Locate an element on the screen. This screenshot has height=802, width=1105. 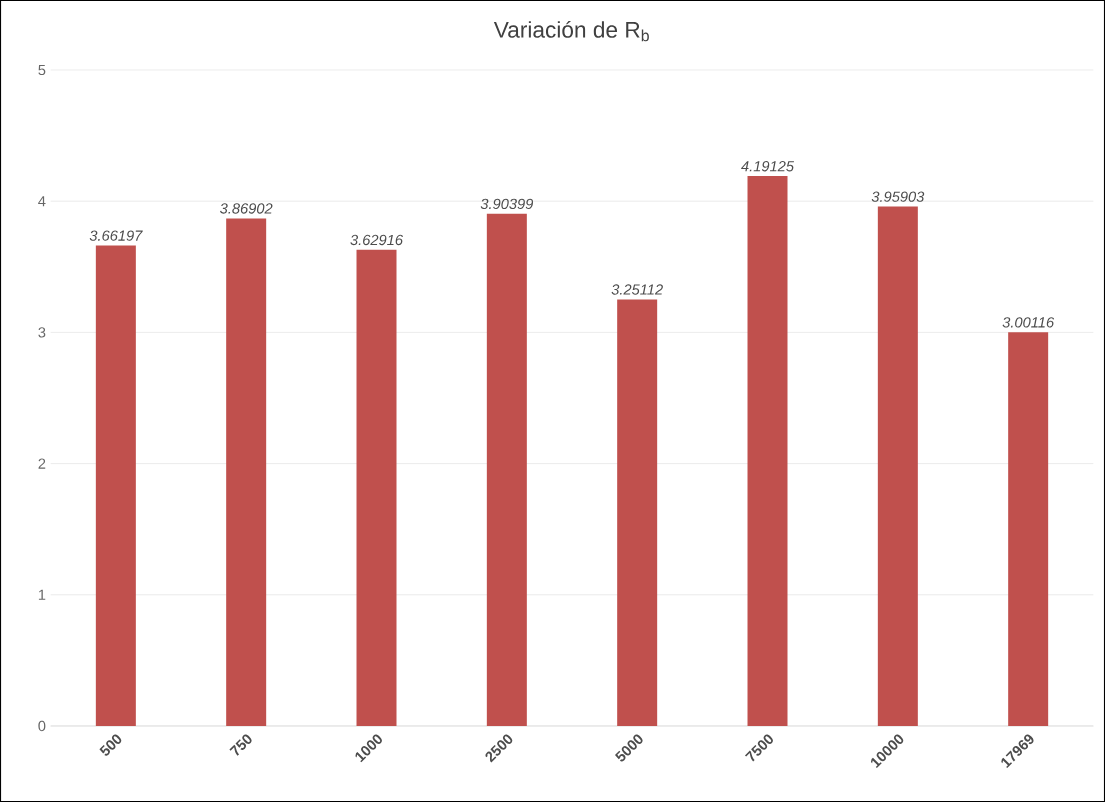
chart-title: Variación de R$_{b}$ is located at coordinates (571, 31).